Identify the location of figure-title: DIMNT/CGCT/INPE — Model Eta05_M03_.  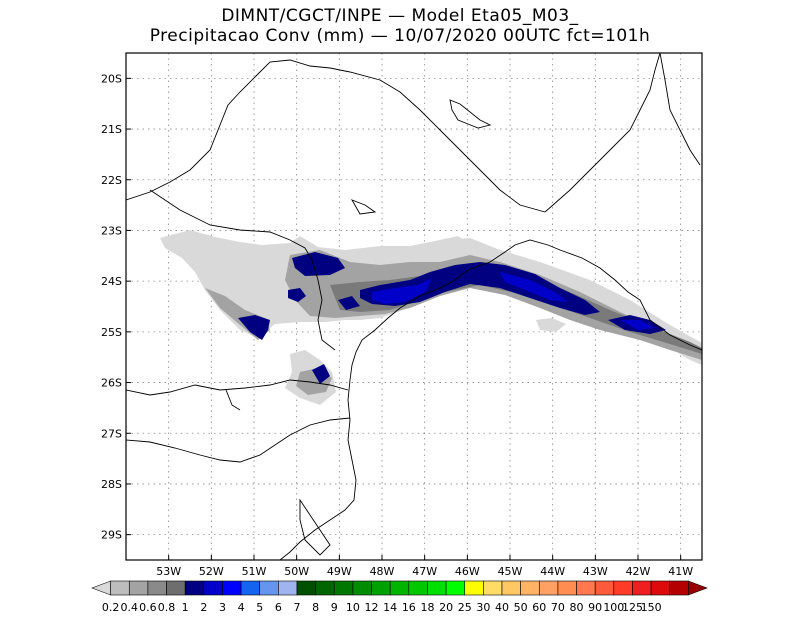
(400, 16).